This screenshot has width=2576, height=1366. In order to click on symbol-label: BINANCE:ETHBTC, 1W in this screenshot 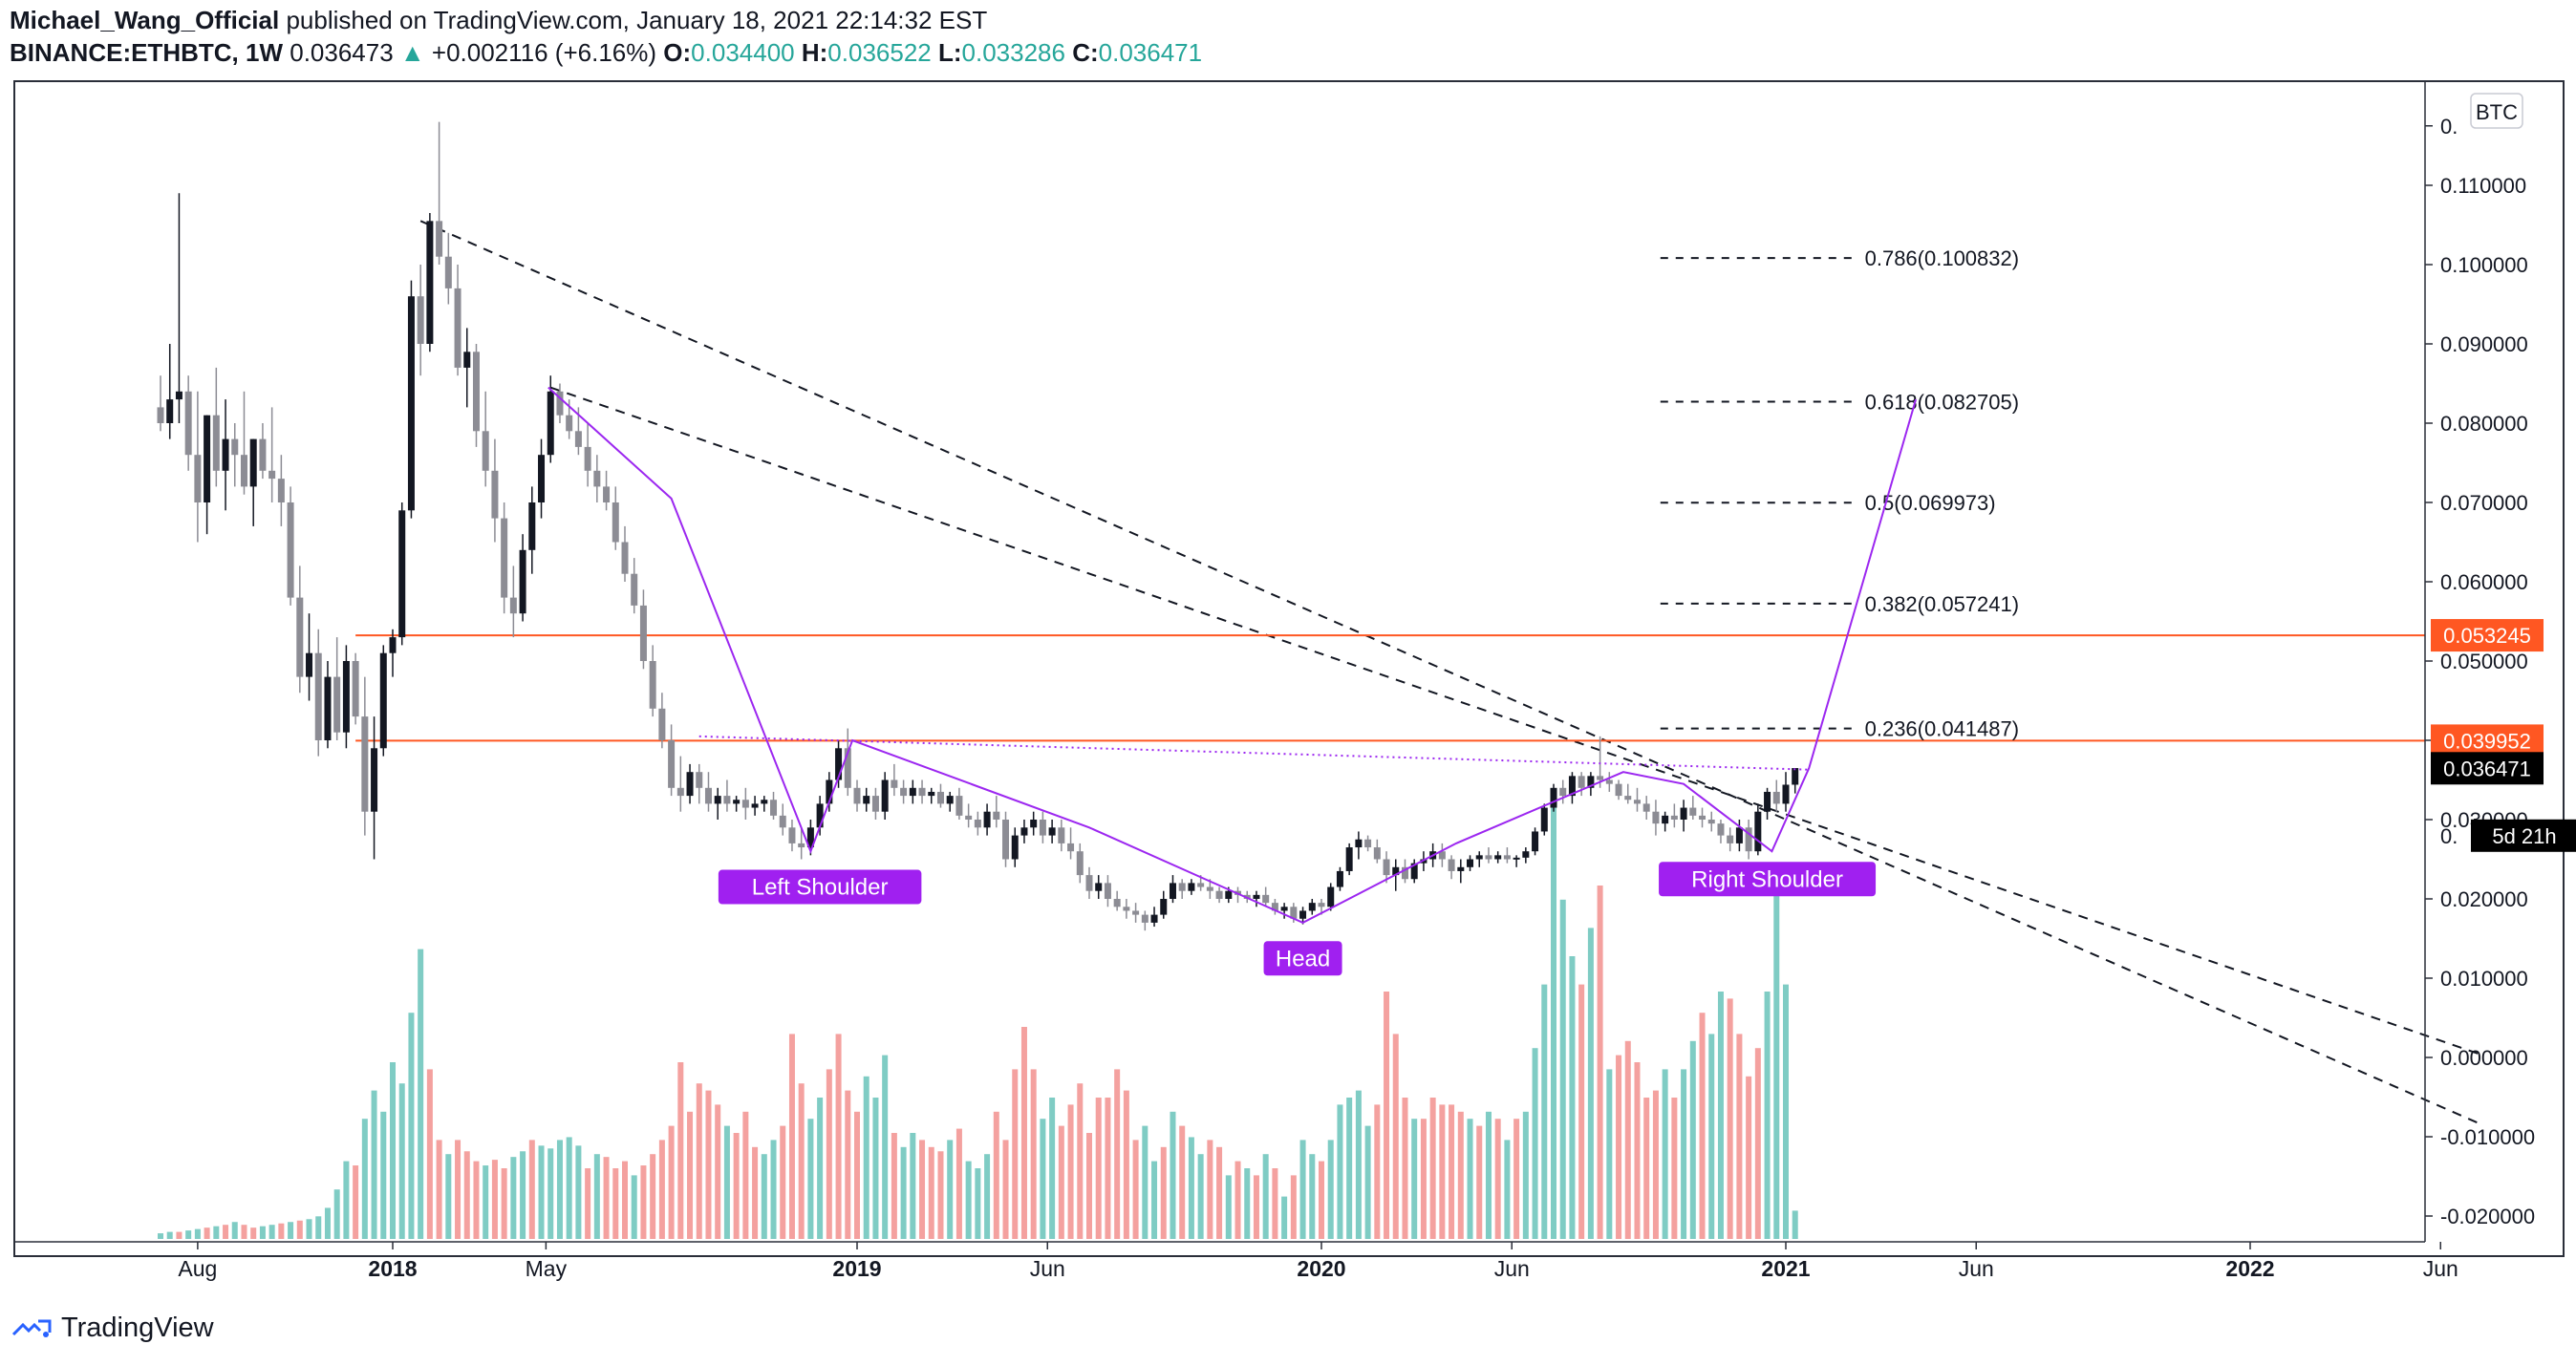, I will do `click(146, 53)`.